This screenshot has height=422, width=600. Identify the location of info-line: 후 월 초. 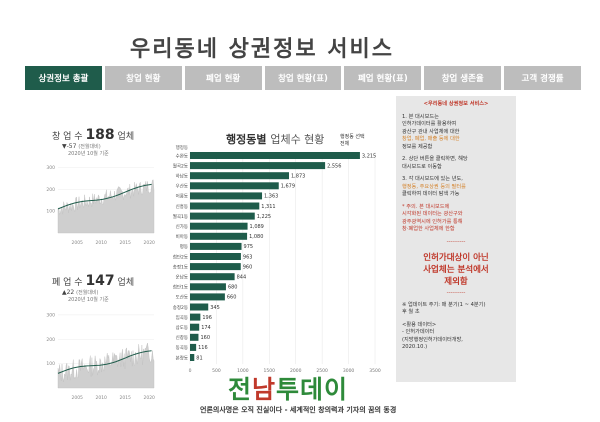
(411, 312).